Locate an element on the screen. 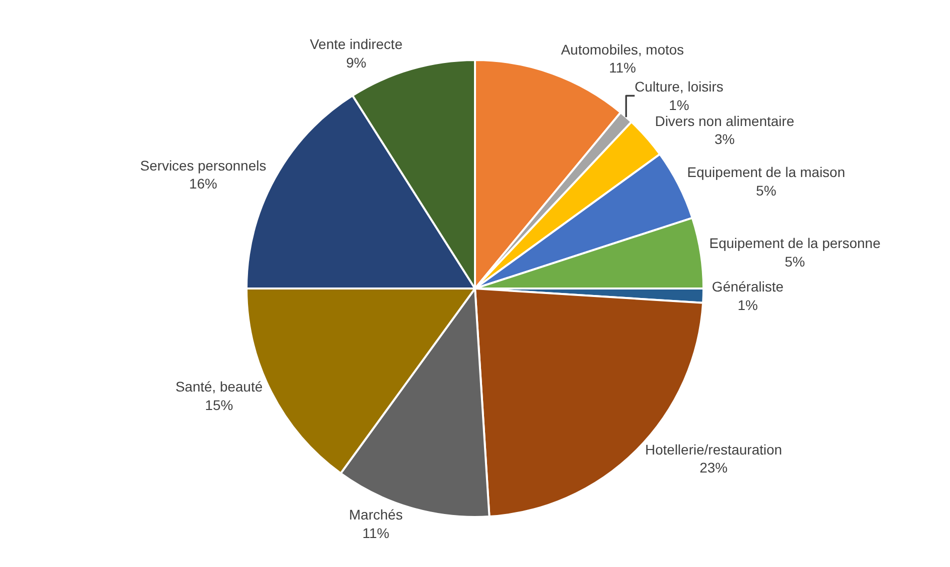 The image size is (950, 567). slice-label: Hotellerie/restauration is located at coordinates (713, 450).